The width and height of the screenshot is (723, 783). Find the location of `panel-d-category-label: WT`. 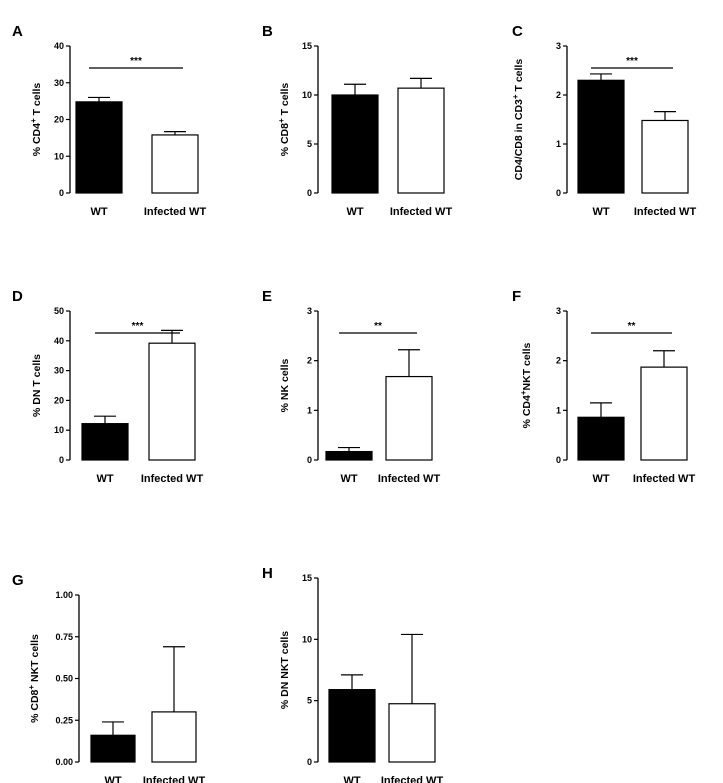

panel-d-category-label: WT is located at coordinates (104, 479).